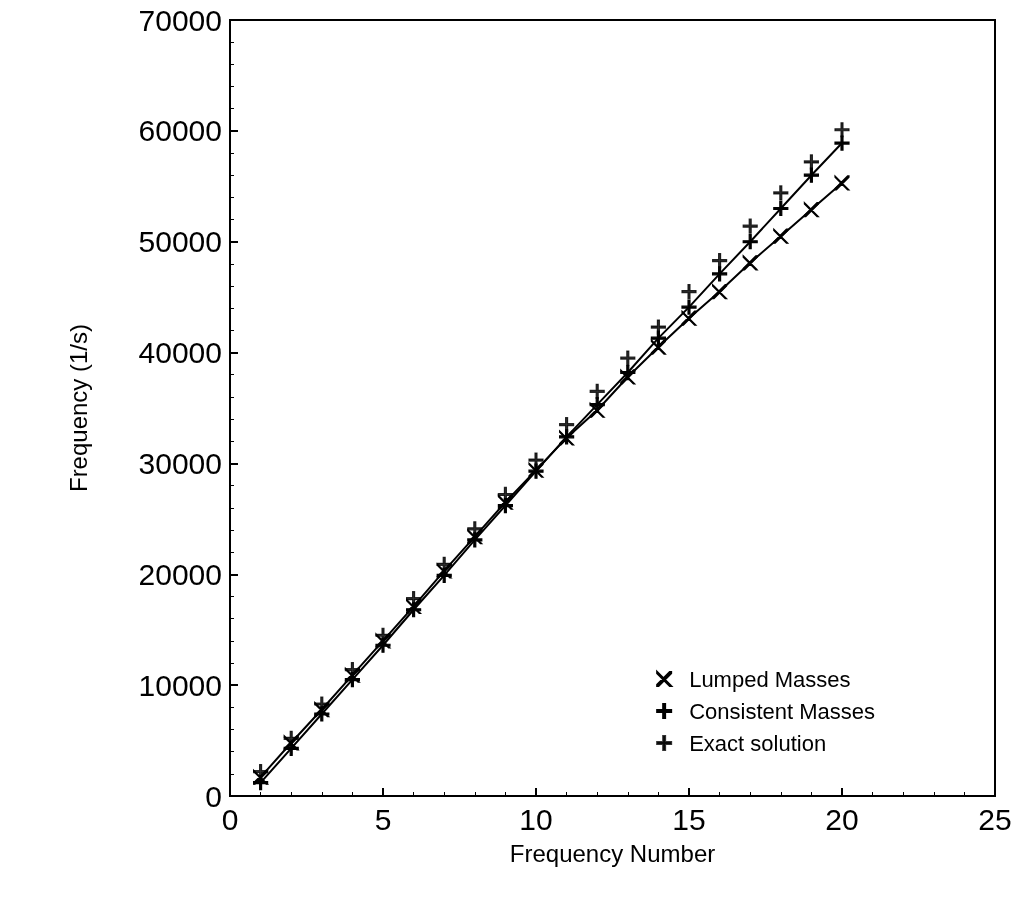 The height and width of the screenshot is (909, 1020). I want to click on legend-label: Exact solution, so click(758, 743).